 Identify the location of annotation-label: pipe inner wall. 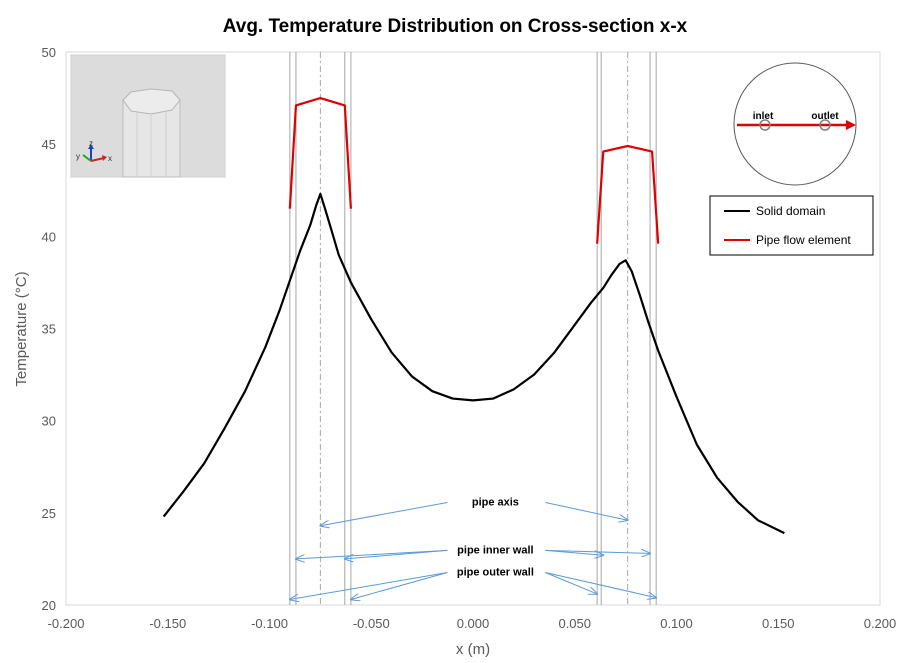
(495, 550).